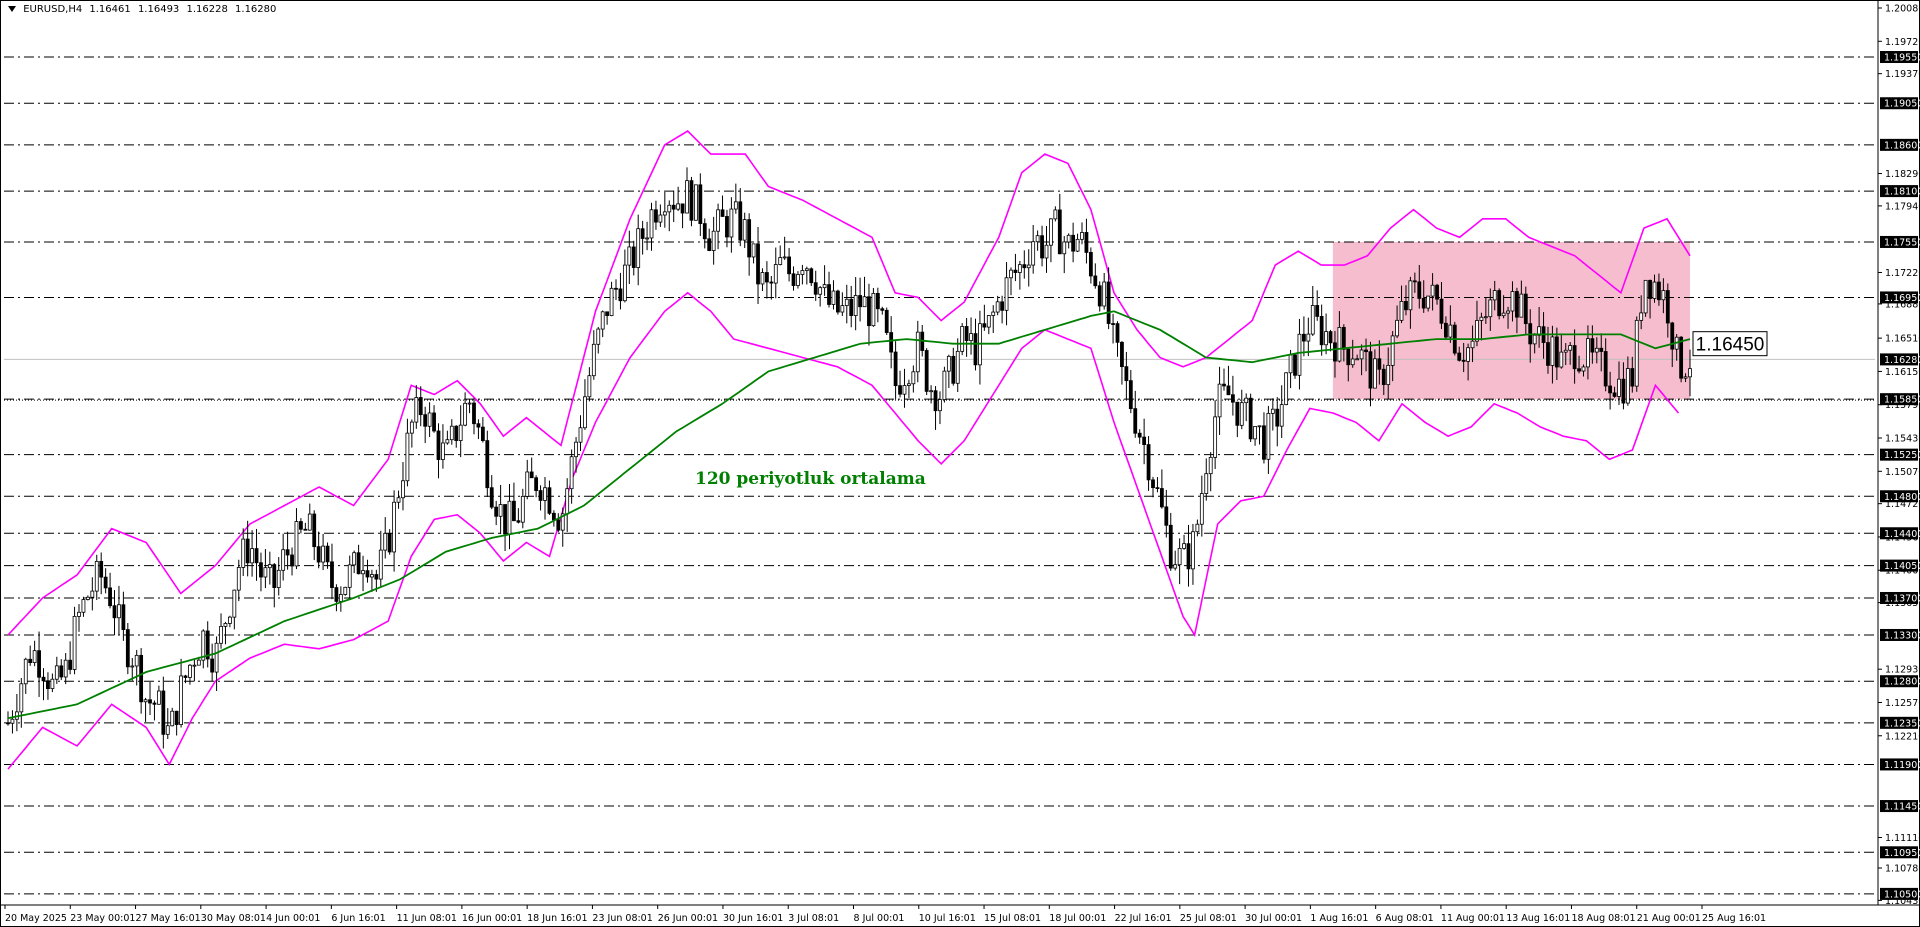 Image resolution: width=1920 pixels, height=927 pixels. Describe the element at coordinates (1339, 918) in the screenshot. I see `time-axis-label: 1 Aug 16:01` at that location.